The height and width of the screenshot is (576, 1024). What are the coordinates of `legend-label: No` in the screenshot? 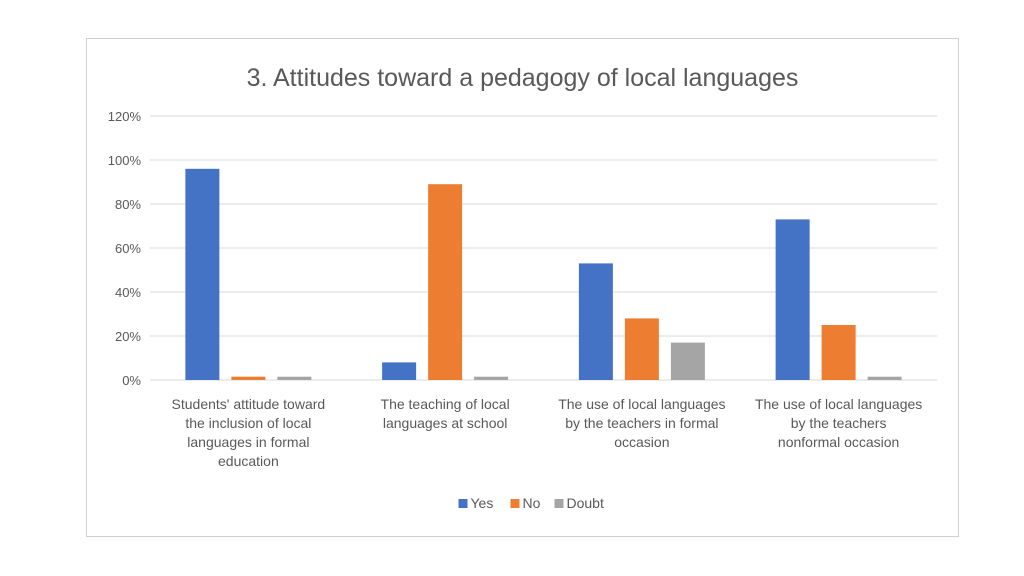 It's located at (532, 503).